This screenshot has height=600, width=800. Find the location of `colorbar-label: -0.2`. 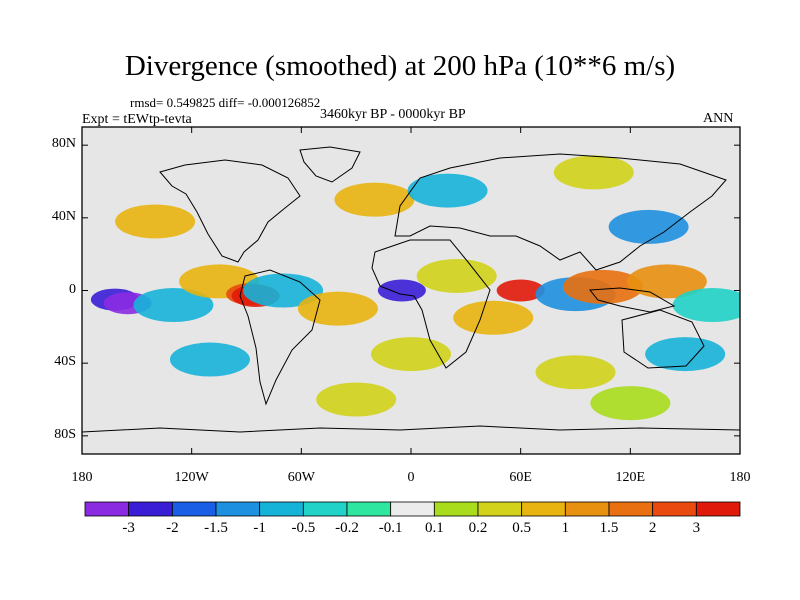

colorbar-label: -0.2 is located at coordinates (347, 528).